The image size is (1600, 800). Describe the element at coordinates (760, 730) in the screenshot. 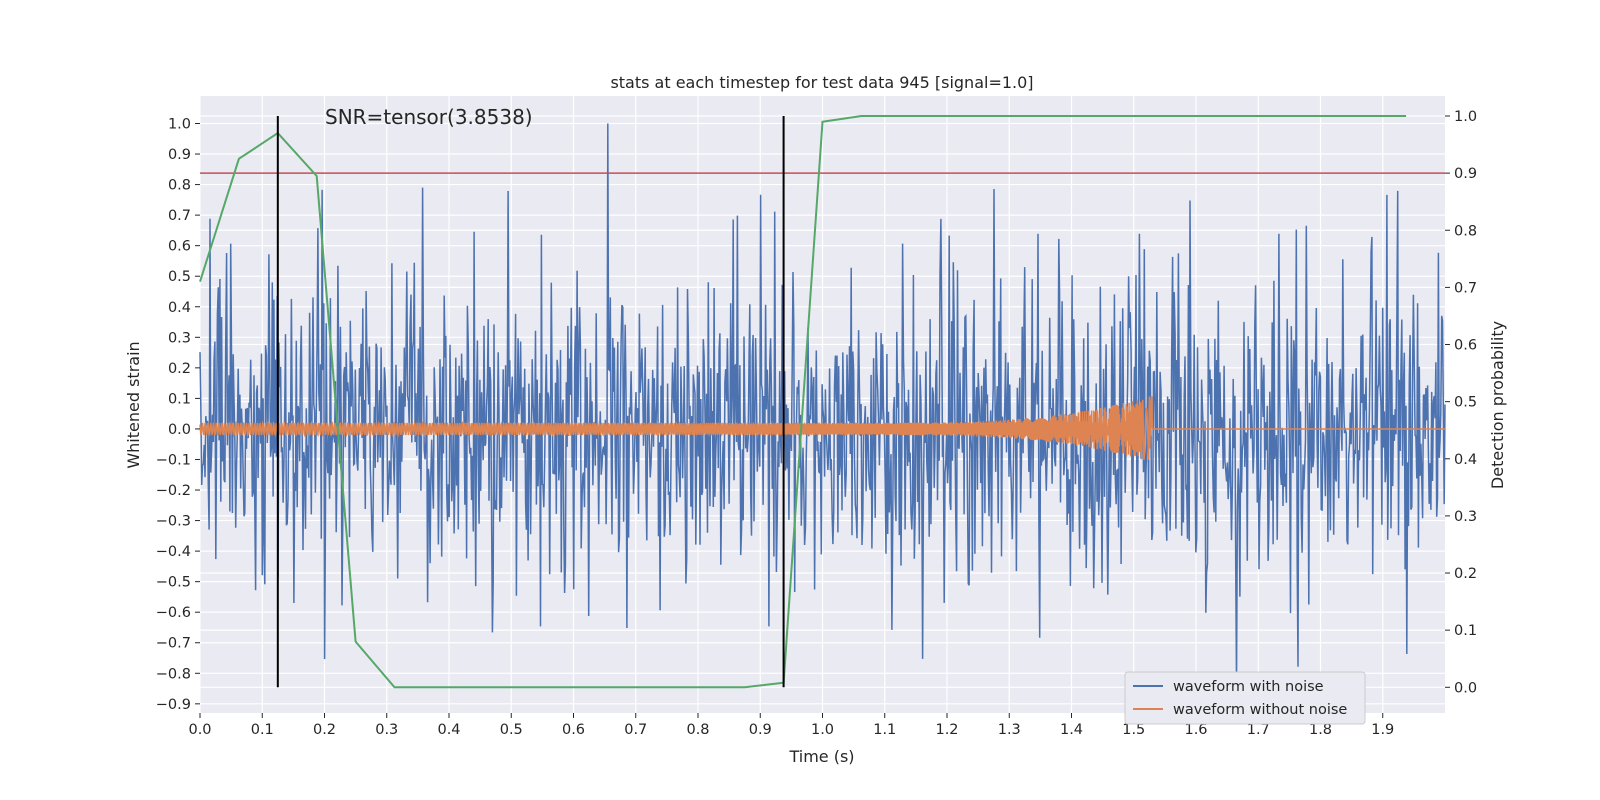

I see `x-tick-label: 0.9` at that location.